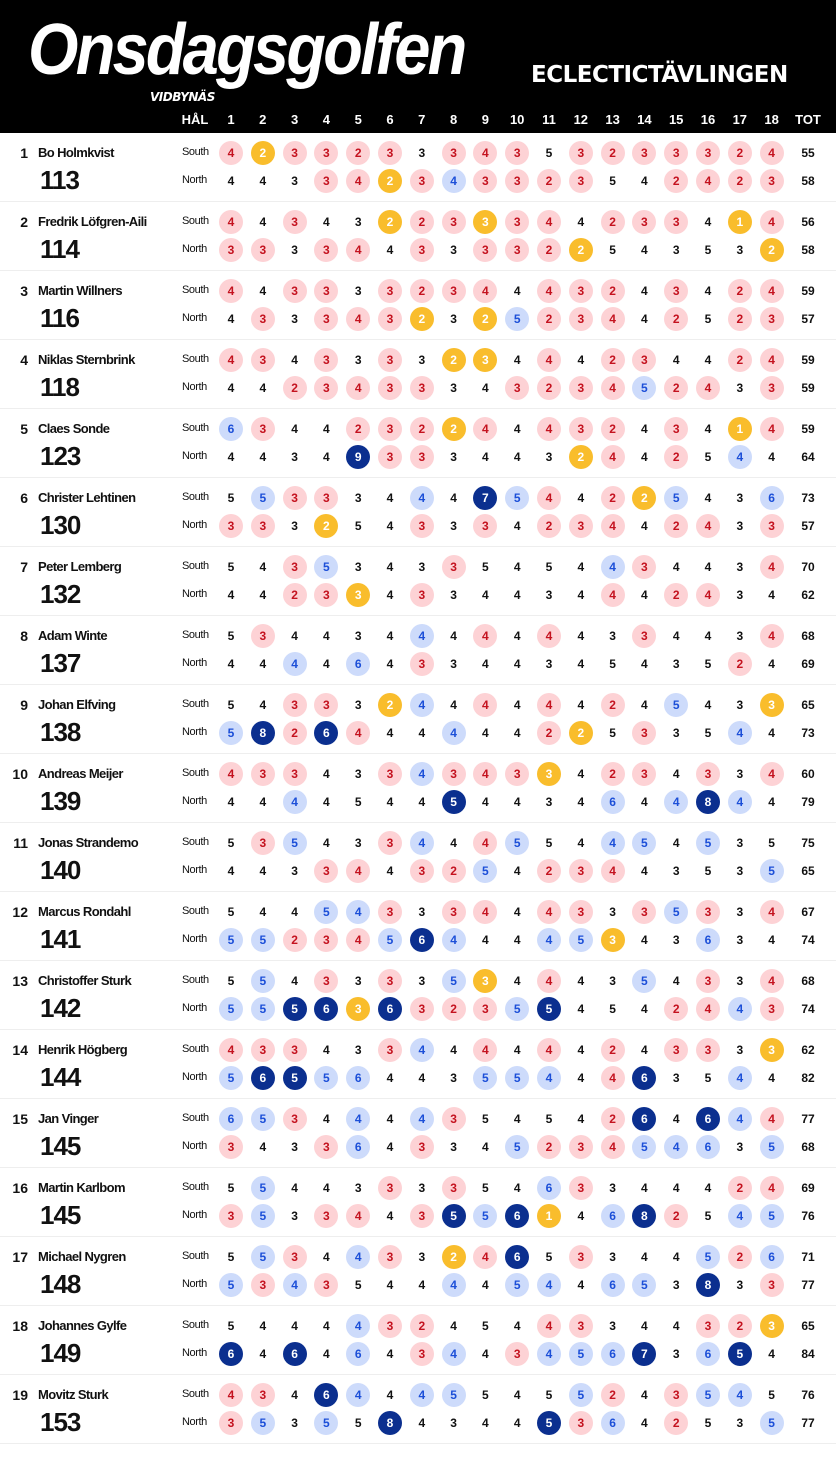  Describe the element at coordinates (194, 249) in the screenshot. I see `course-label: North` at that location.